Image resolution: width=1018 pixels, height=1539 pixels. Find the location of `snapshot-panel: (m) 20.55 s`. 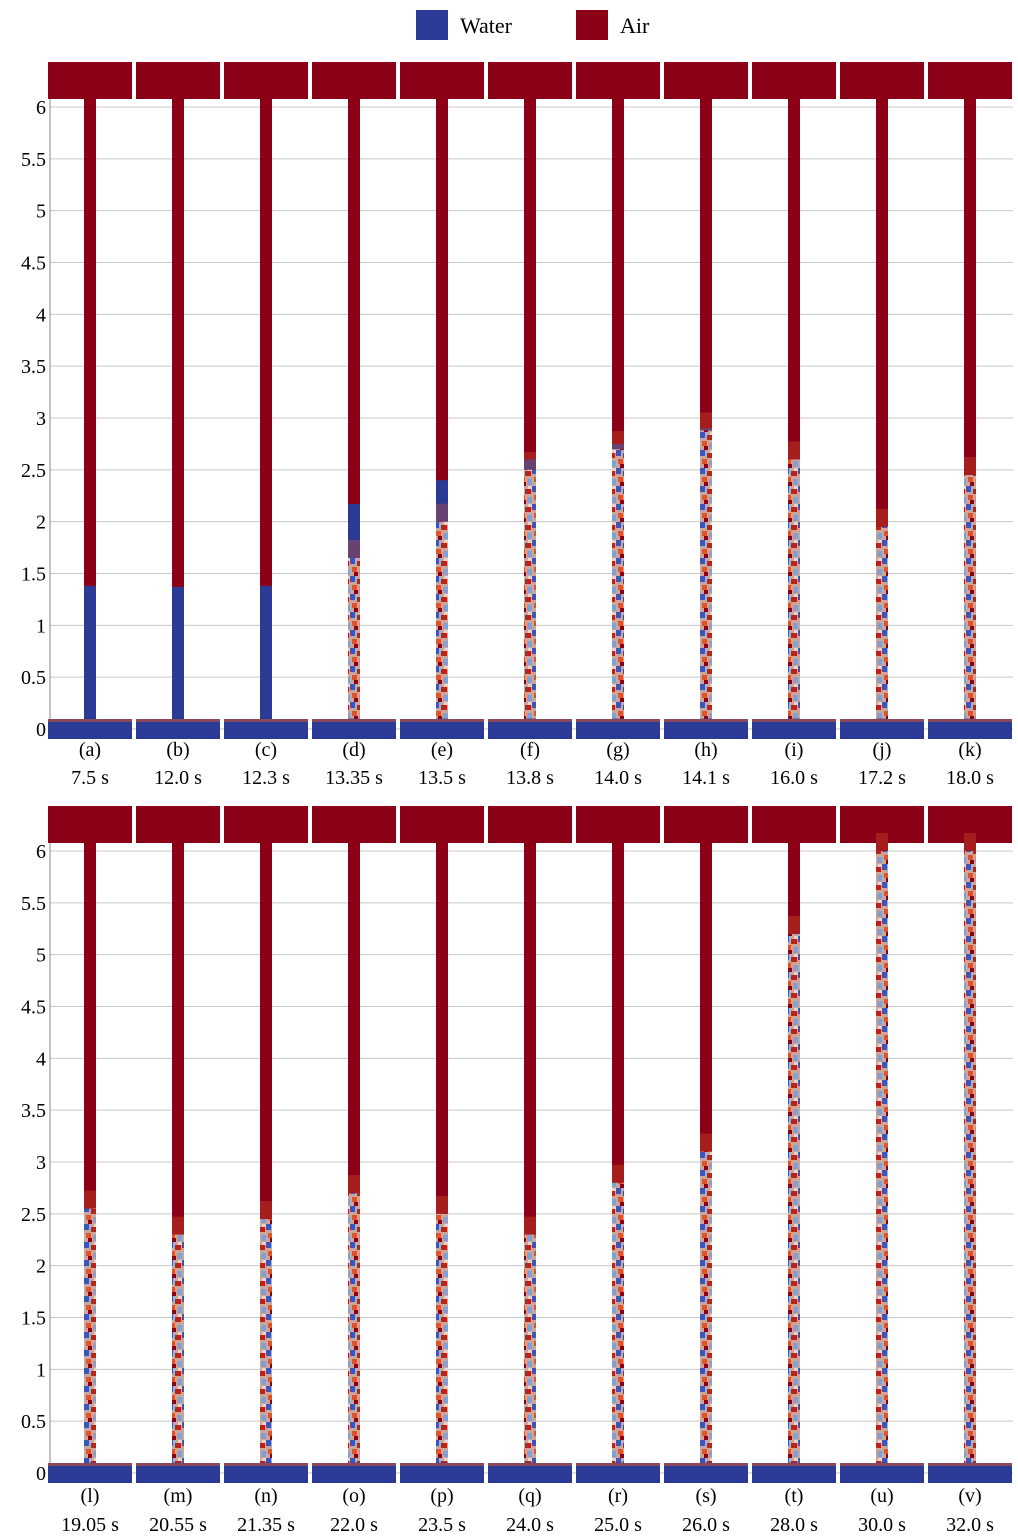

snapshot-panel: (m) 20.55 s is located at coordinates (178, 1171).